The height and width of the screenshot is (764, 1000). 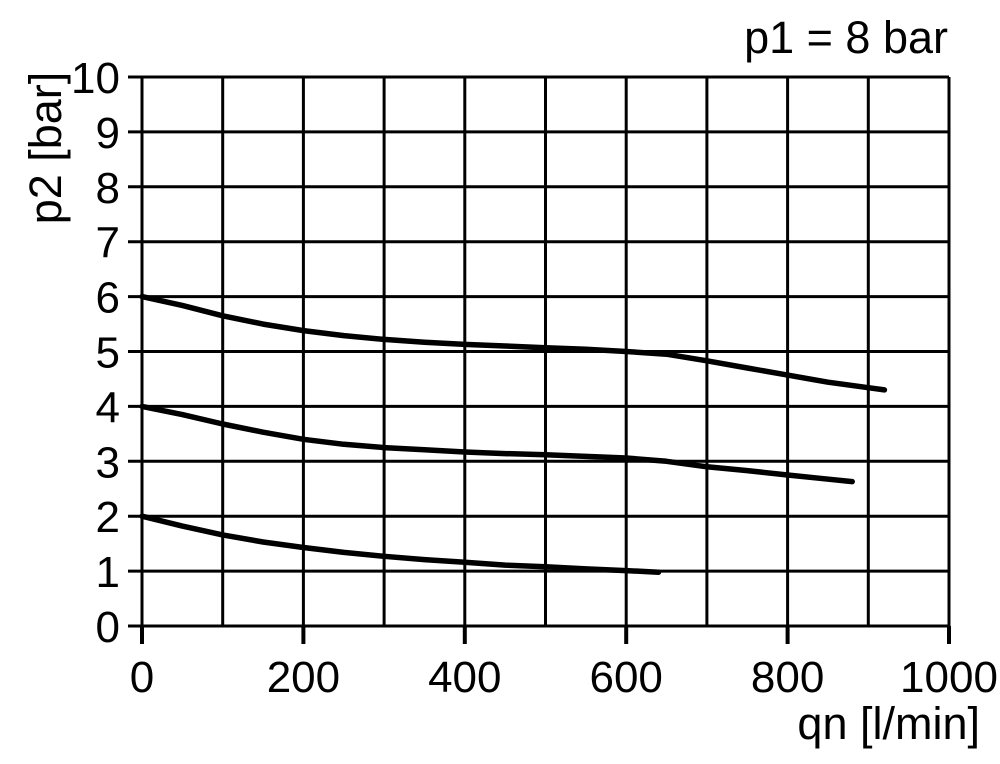 I want to click on curve-outlet-pressure-setting-4-bar, so click(x=497, y=444).